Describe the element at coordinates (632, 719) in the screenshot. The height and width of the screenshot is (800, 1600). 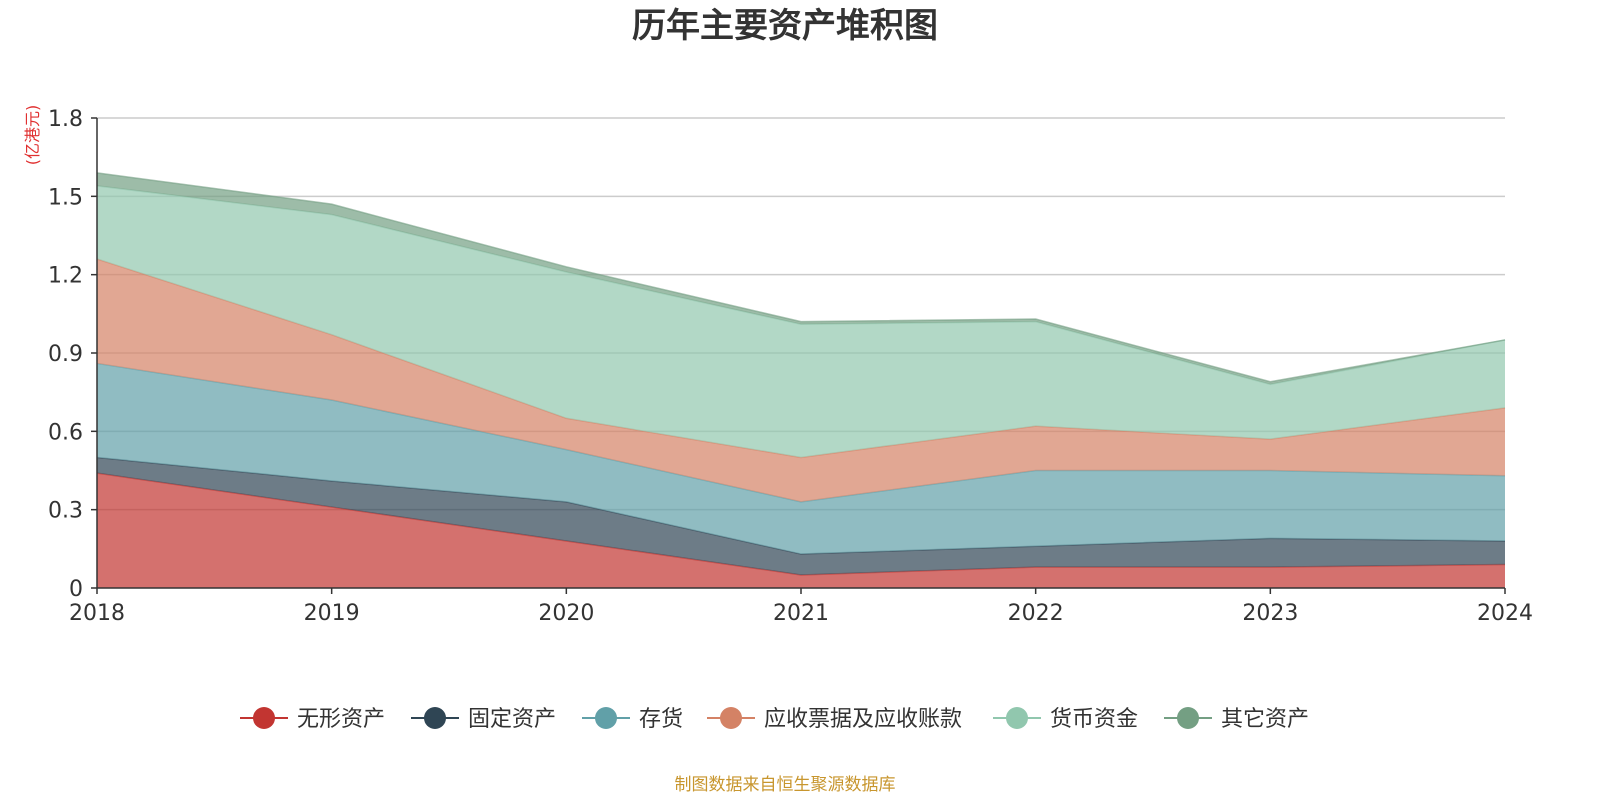
I see `legend-item-3: 存货` at that location.